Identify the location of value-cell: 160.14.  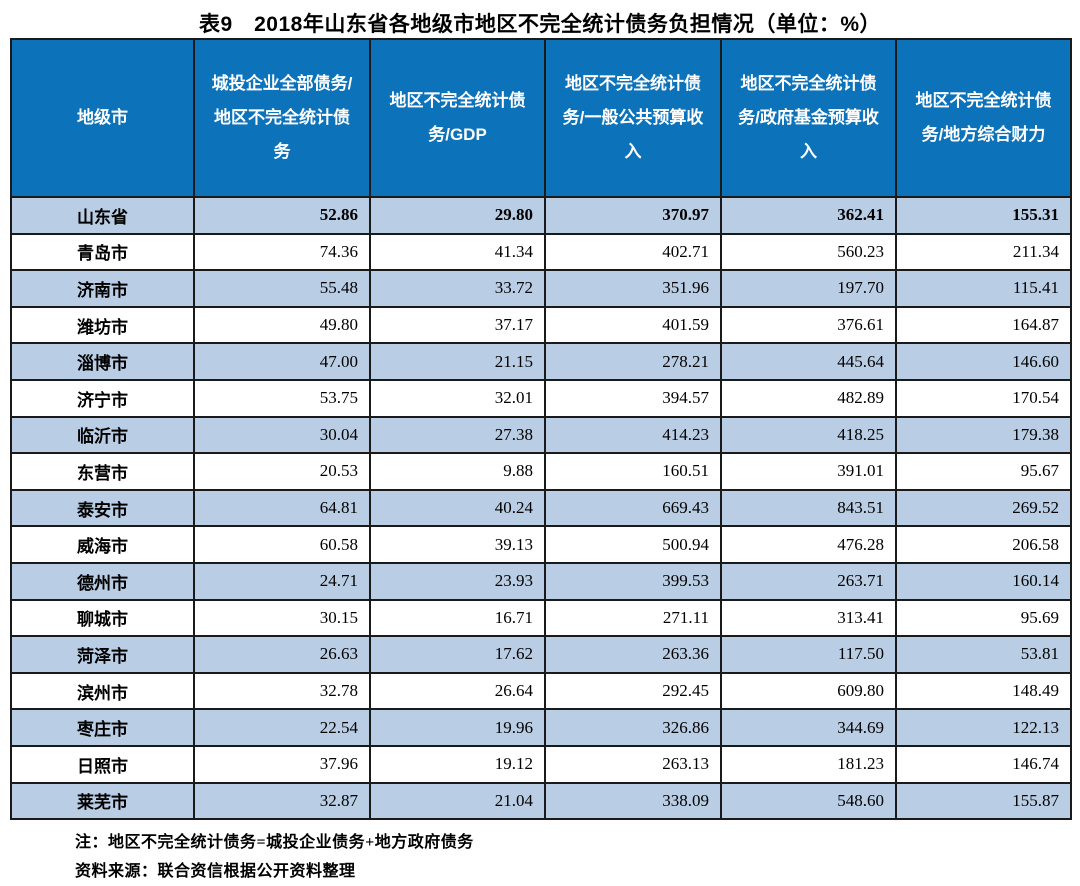
(983, 581).